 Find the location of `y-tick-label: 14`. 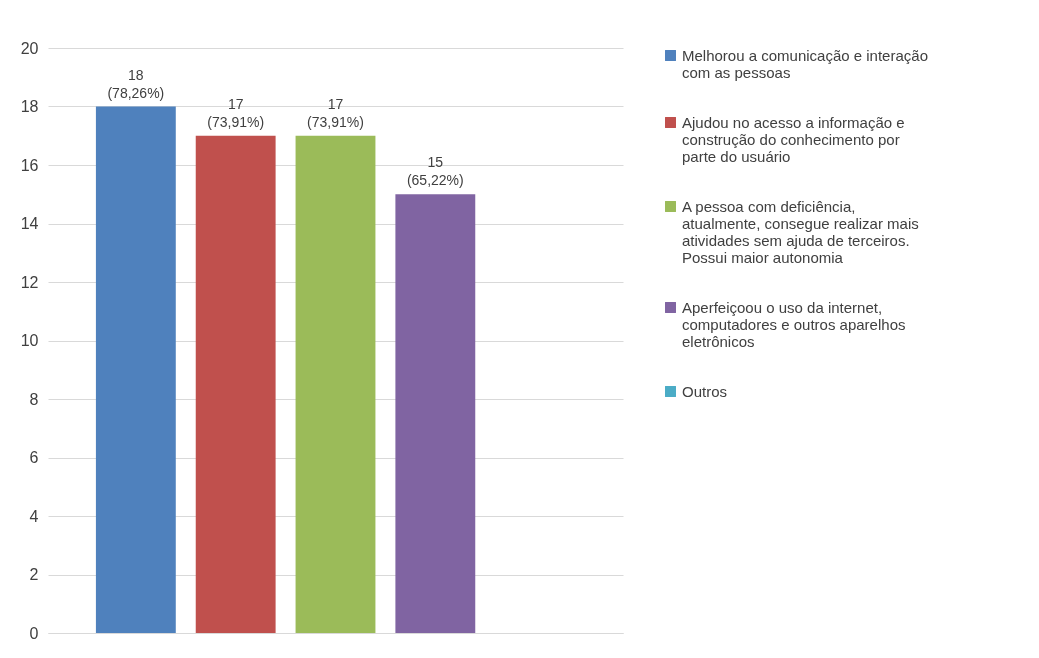

y-tick-label: 14 is located at coordinates (29, 223).